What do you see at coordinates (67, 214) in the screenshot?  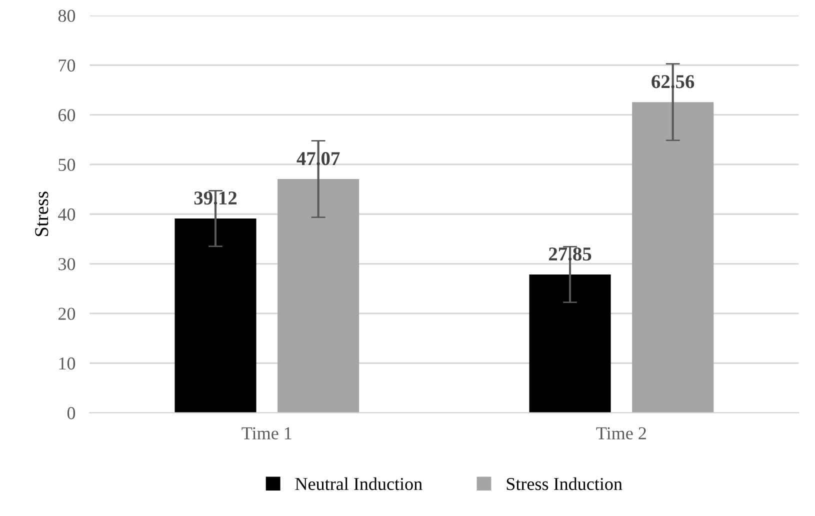 I see `y-tick-label: 40` at bounding box center [67, 214].